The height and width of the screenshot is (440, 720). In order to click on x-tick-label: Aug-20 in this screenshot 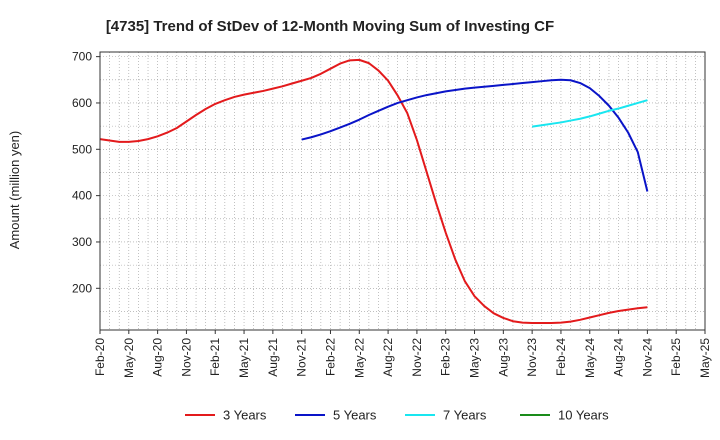, I will do `click(158, 357)`.